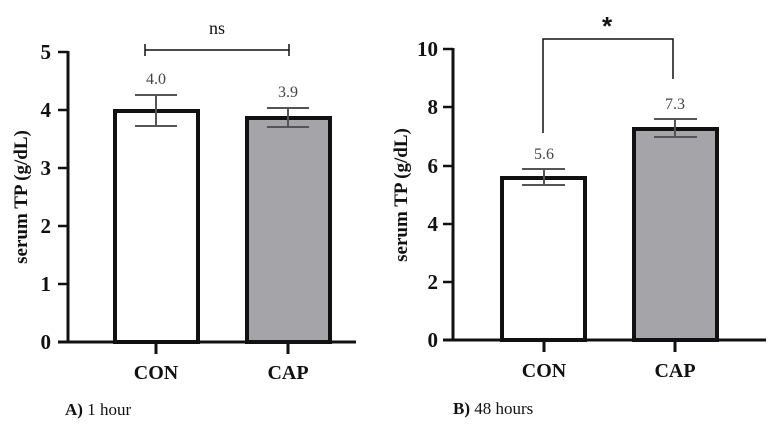 Image resolution: width=773 pixels, height=429 pixels. I want to click on panel-b-y-axis-label: serum TP (g/dL), so click(401, 195).